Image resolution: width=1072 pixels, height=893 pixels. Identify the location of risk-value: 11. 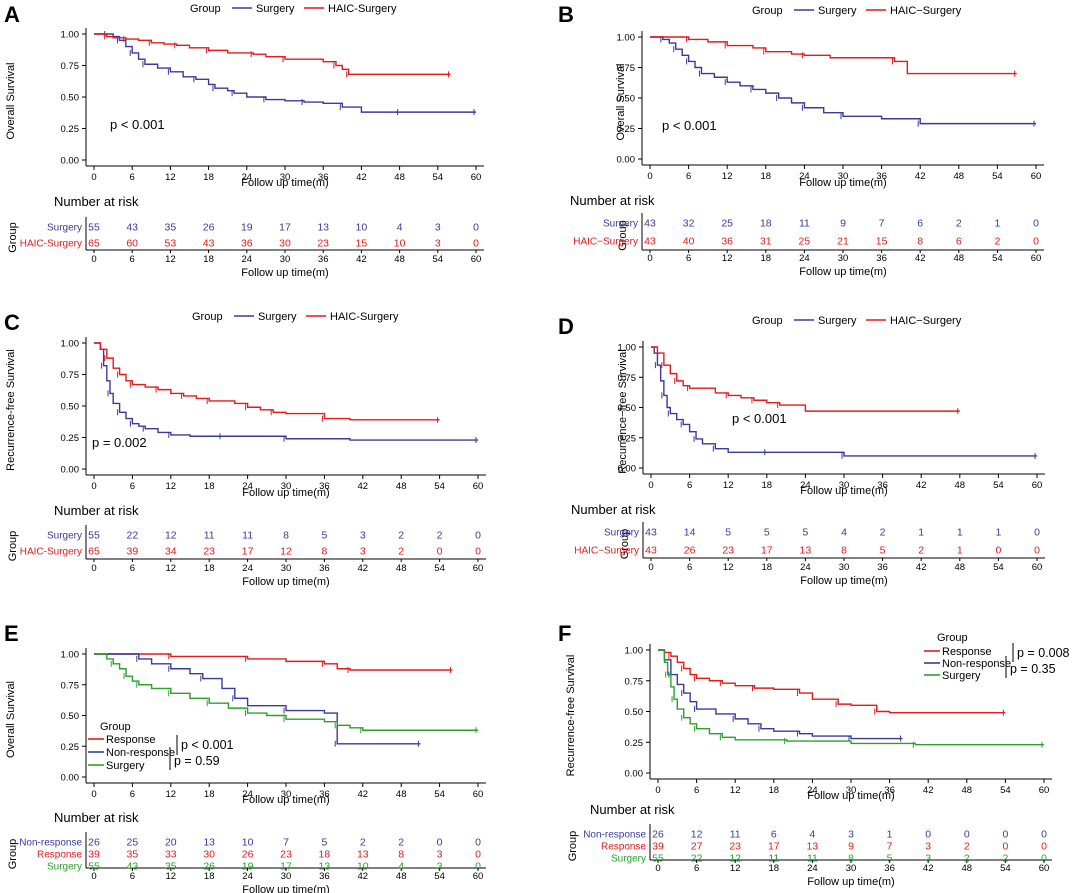
(209, 536).